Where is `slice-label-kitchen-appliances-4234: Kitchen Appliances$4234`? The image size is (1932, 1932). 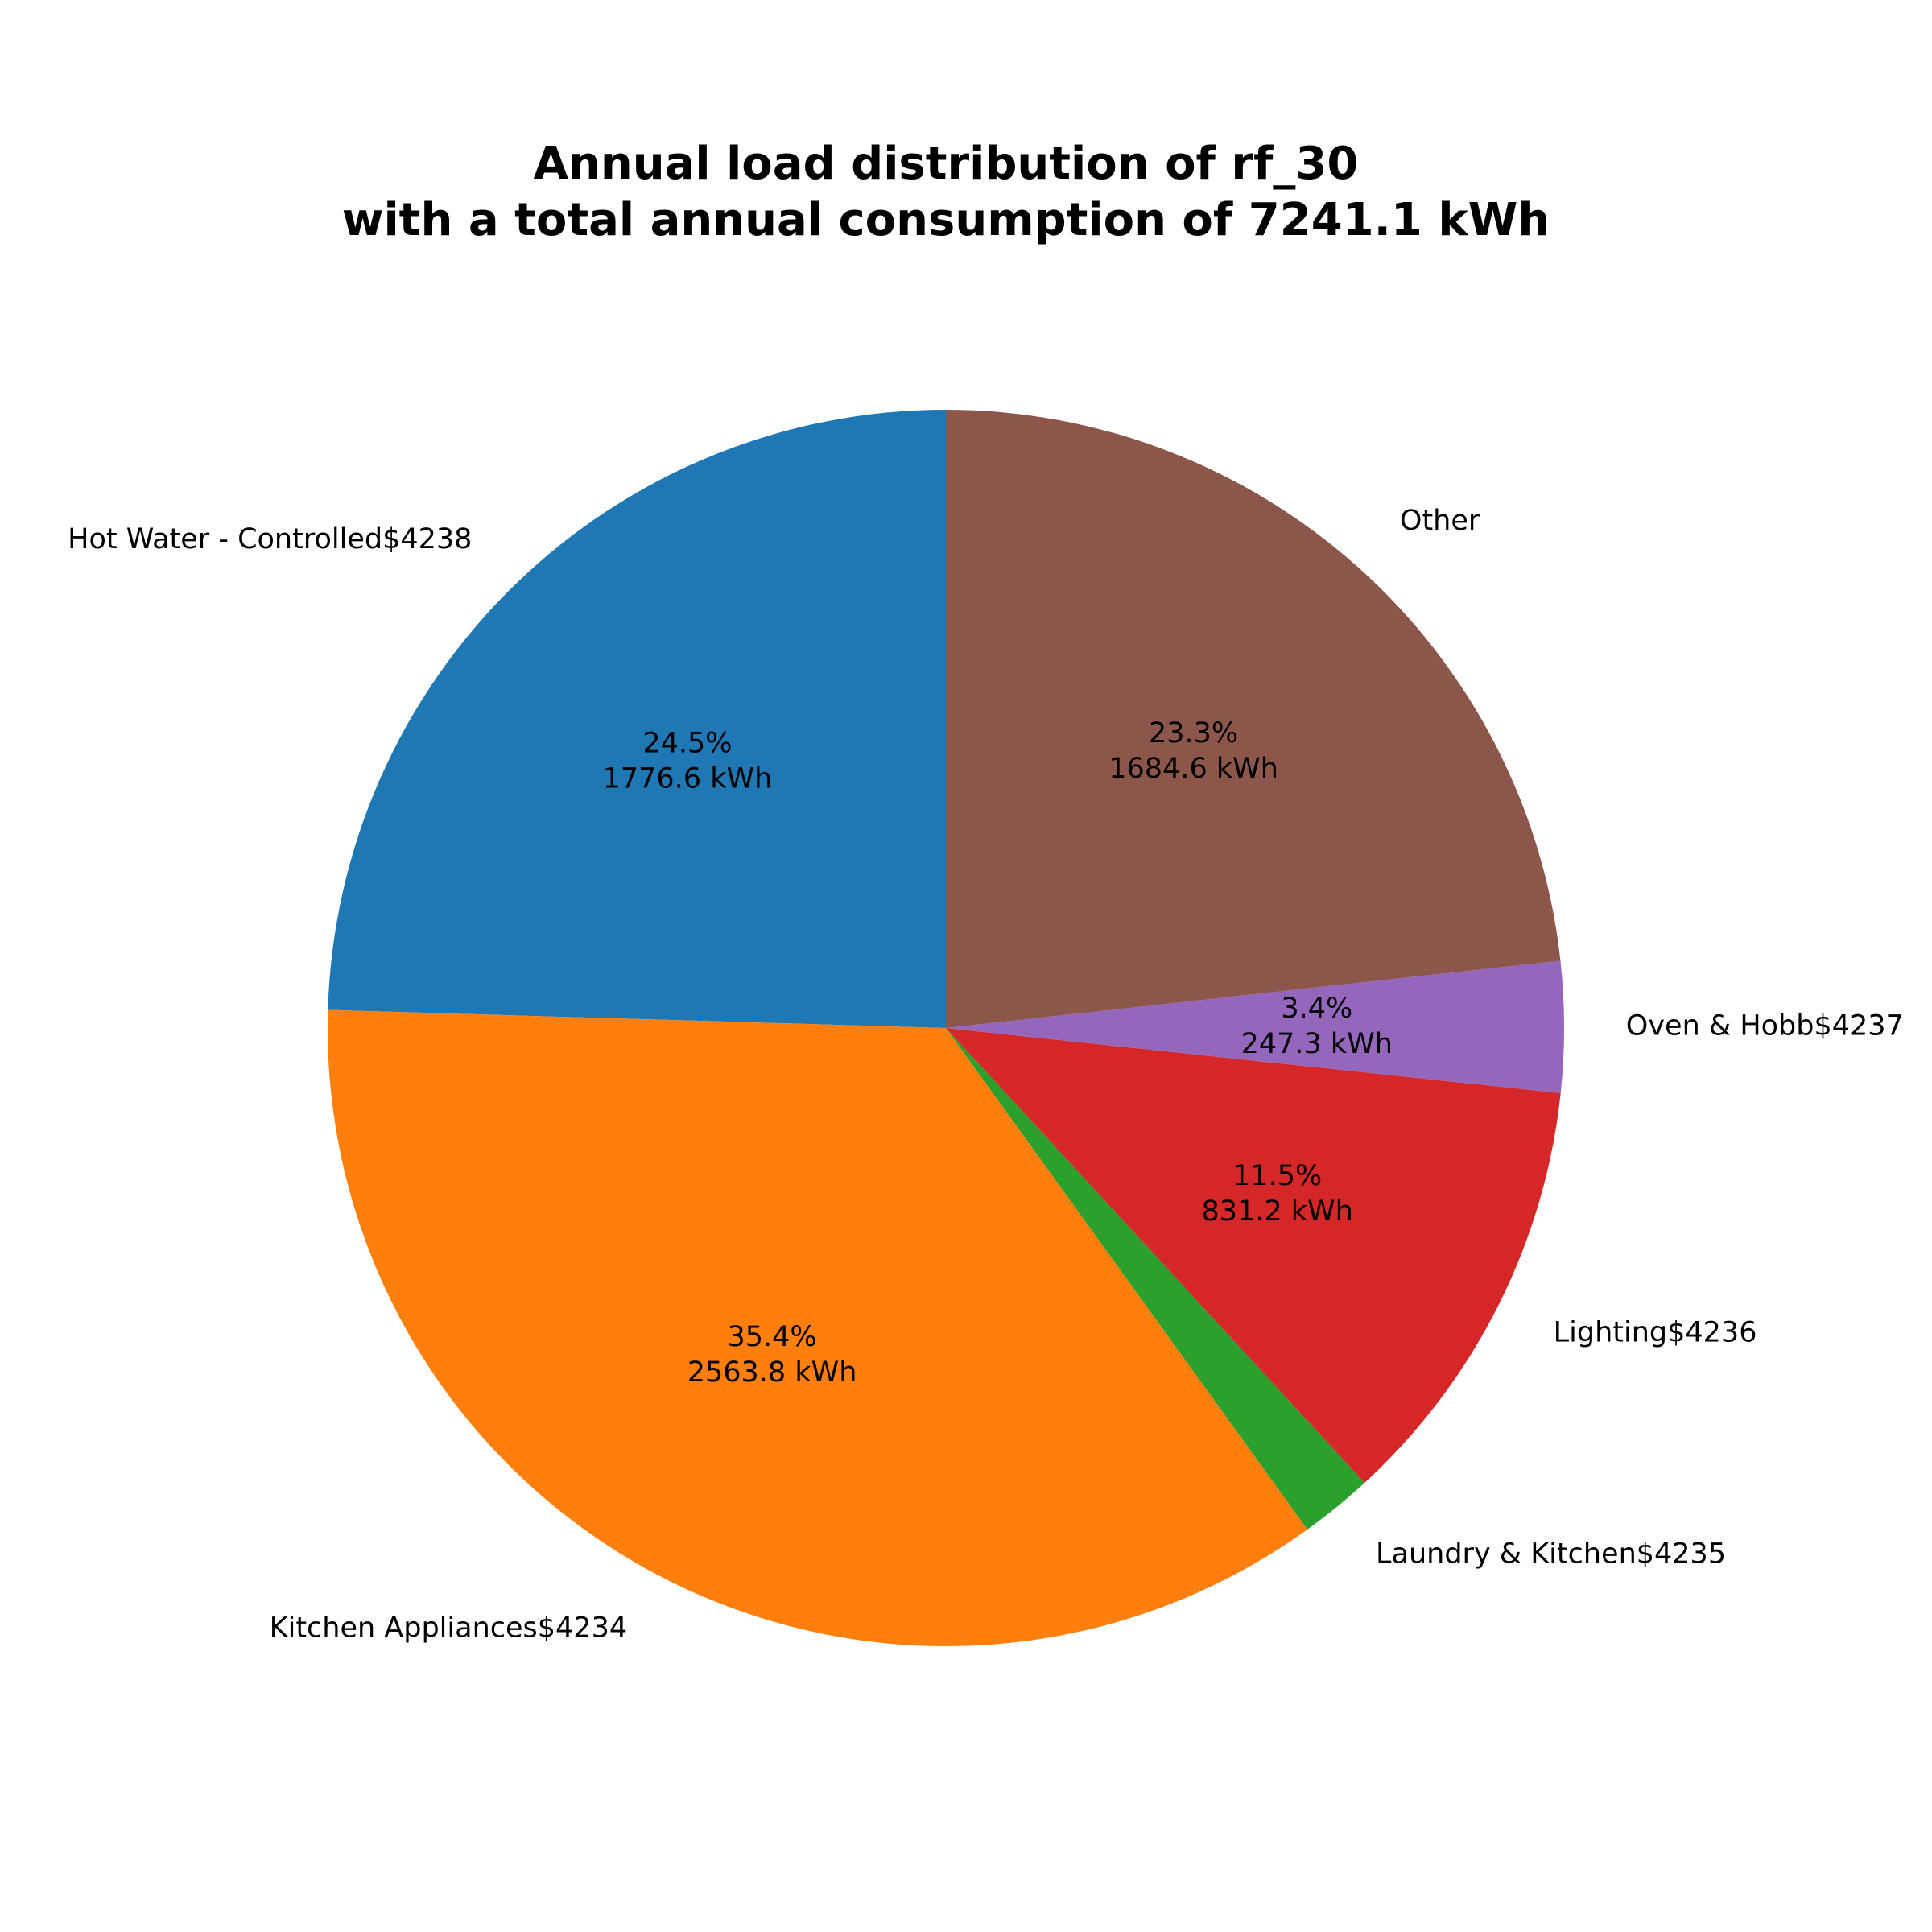
slice-label-kitchen-appliances-4234: Kitchen Appliances$4234 is located at coordinates (448, 1628).